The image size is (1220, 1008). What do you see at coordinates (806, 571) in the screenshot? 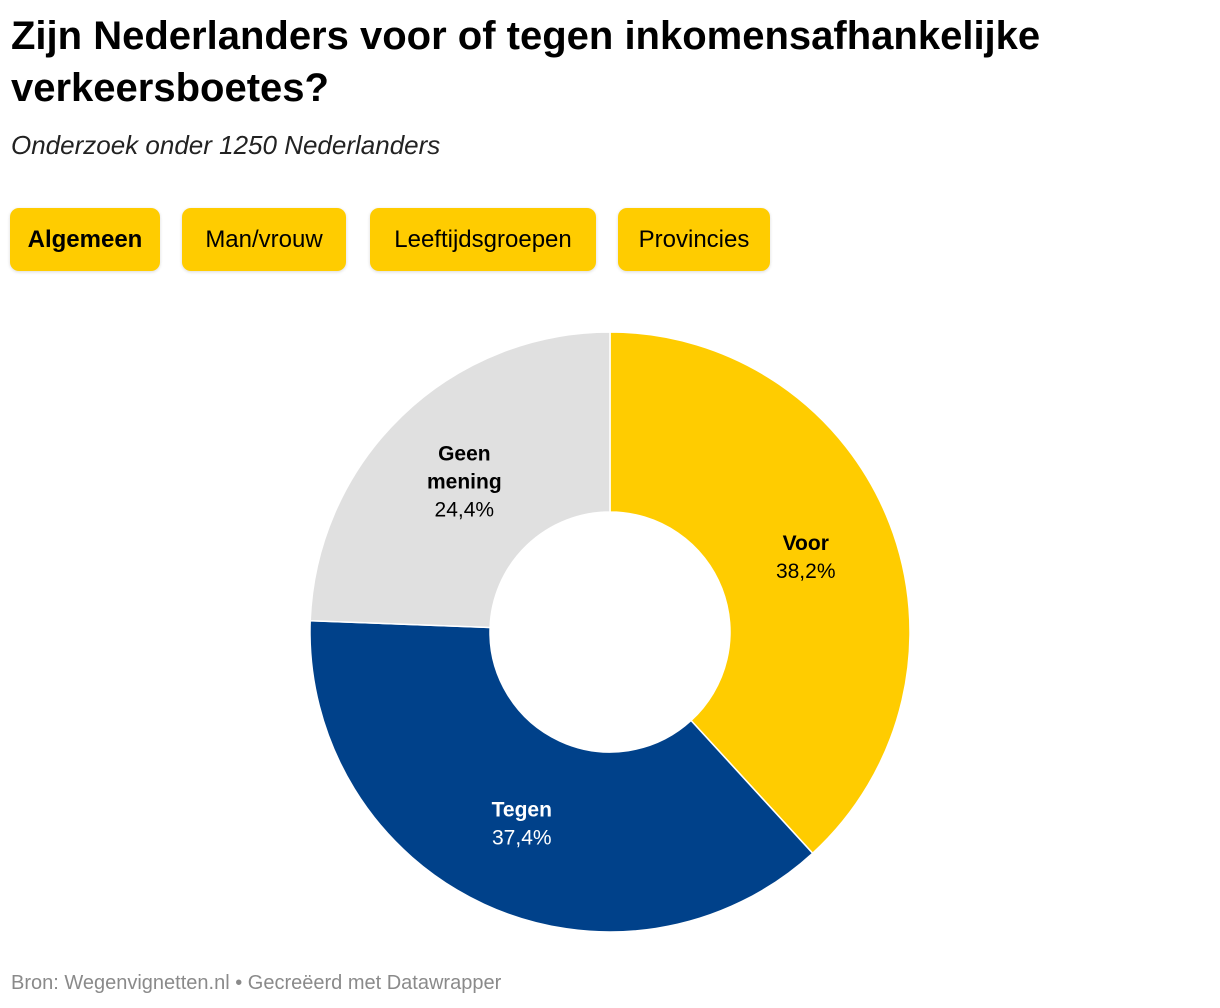
I see `slice-value-label: 38,2%` at bounding box center [806, 571].